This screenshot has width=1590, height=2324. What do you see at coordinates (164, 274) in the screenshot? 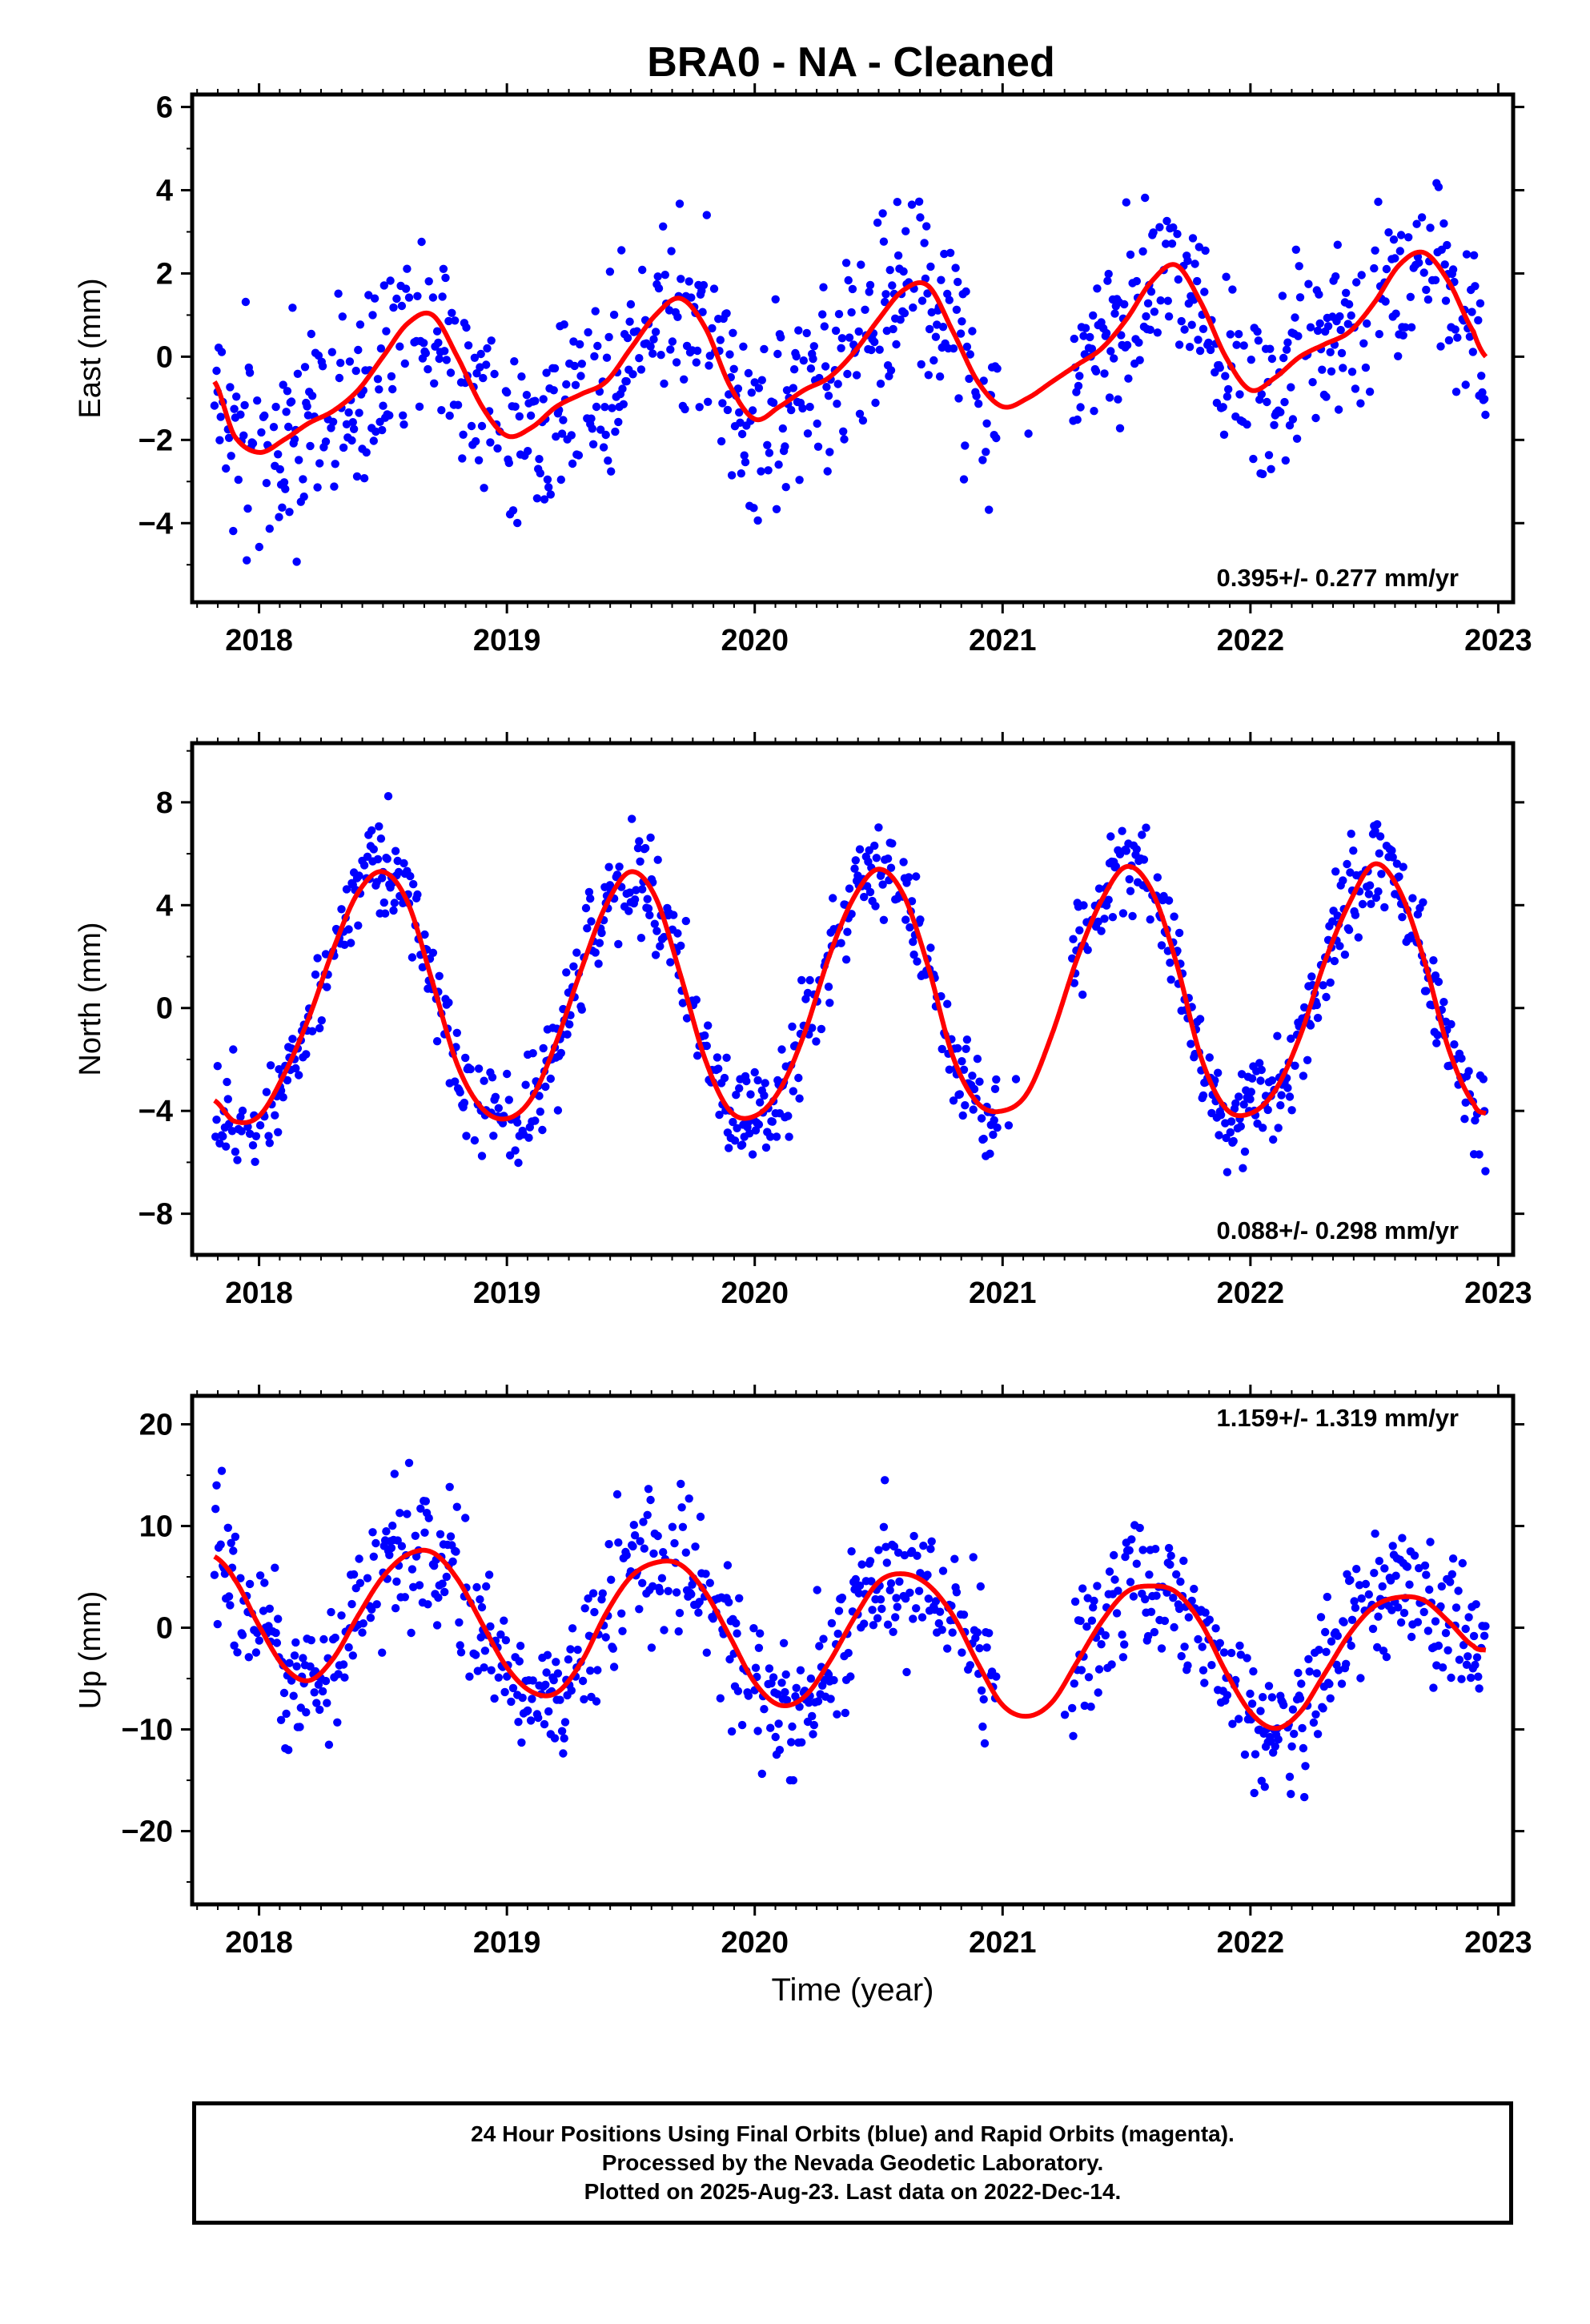
I see `y-tick-label: 2` at bounding box center [164, 274].